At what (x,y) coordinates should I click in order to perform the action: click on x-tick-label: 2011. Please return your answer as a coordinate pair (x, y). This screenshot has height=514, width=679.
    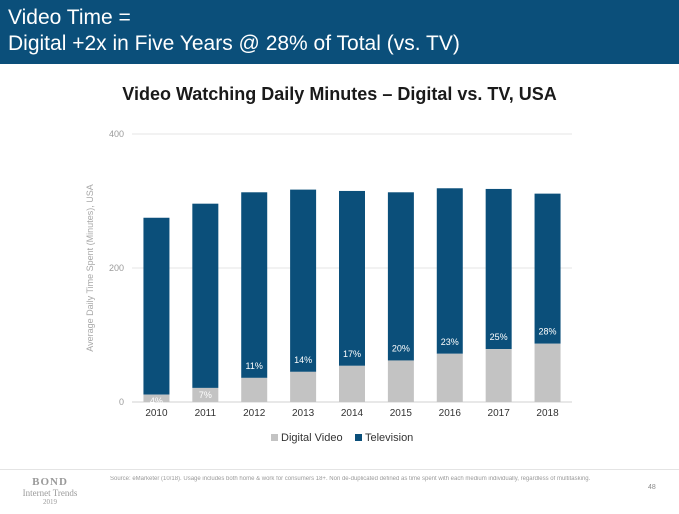
    Looking at the image, I should click on (206, 413).